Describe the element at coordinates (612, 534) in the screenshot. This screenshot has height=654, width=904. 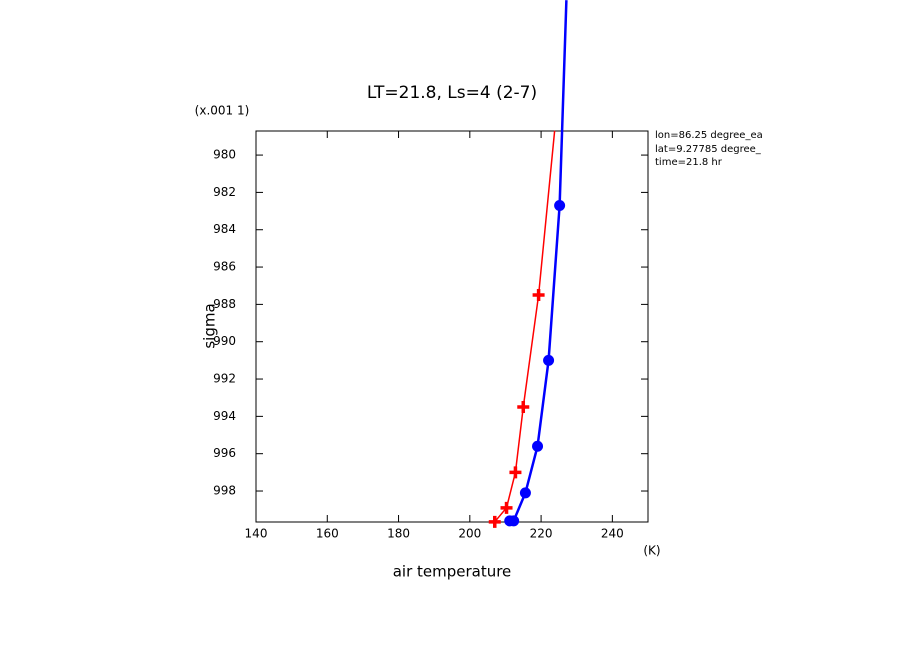
I see `x-tick-label: 240` at that location.